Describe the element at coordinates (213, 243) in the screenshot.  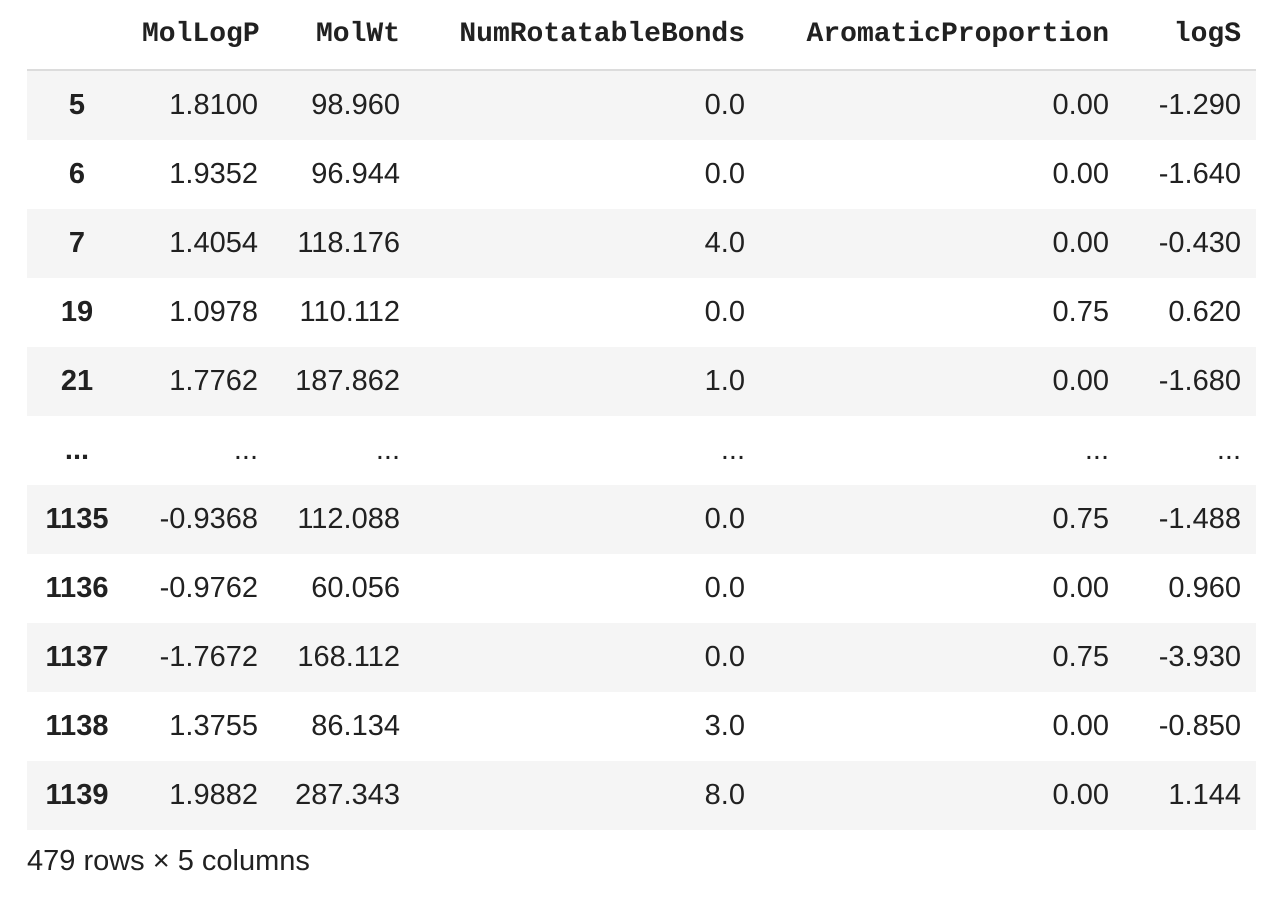
I see `table-cell: 1.4054` at that location.